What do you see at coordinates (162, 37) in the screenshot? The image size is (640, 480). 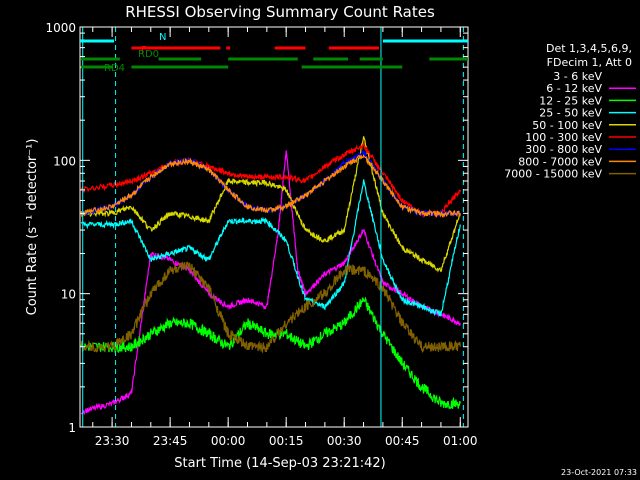 I see `status-label-n: N` at bounding box center [162, 37].